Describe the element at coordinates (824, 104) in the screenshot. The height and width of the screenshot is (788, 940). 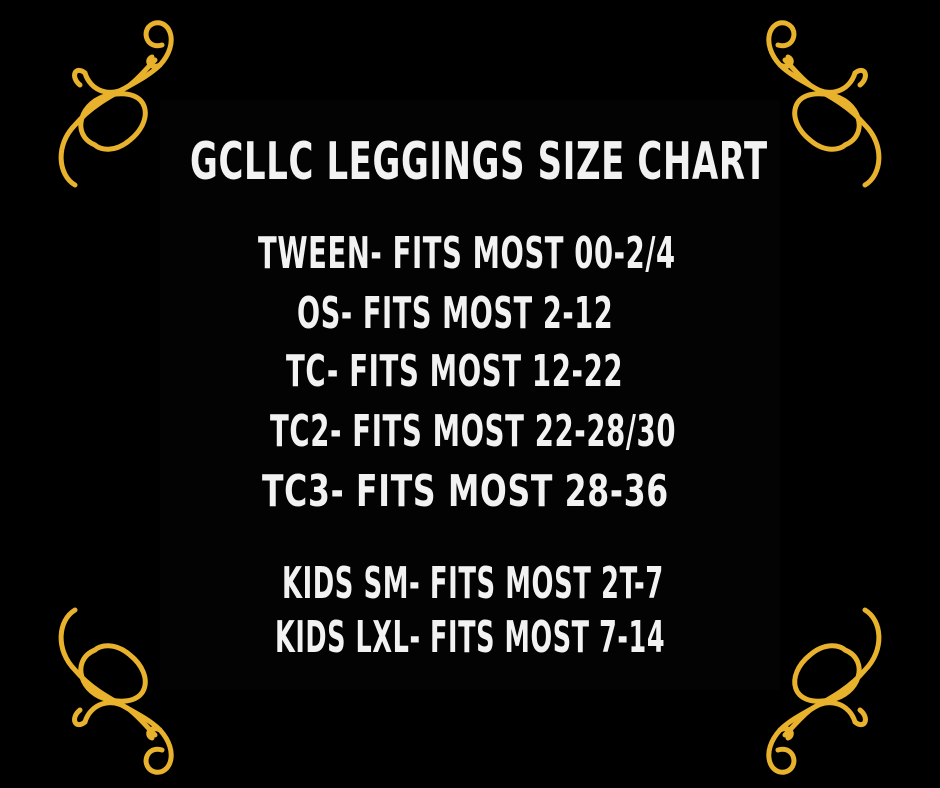
I see `flourish-icon-top-right` at that location.